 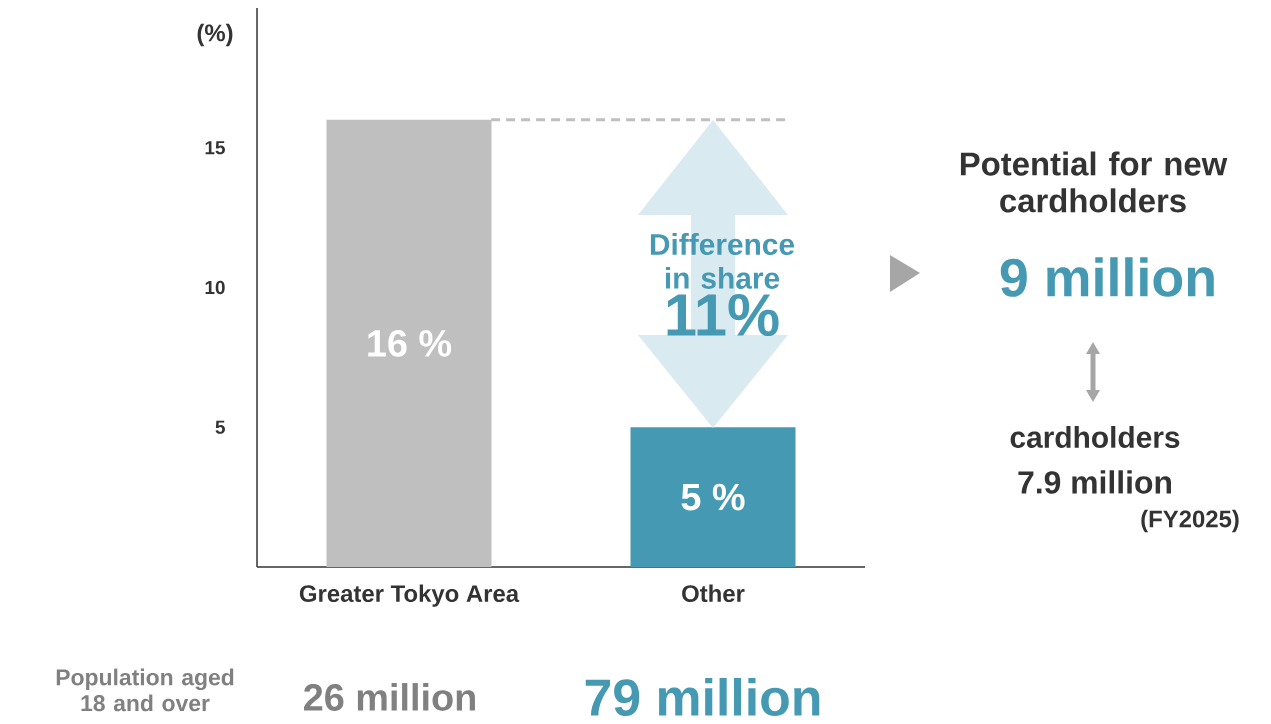 What do you see at coordinates (1107, 277) in the screenshot?
I see `text: 9 million` at bounding box center [1107, 277].